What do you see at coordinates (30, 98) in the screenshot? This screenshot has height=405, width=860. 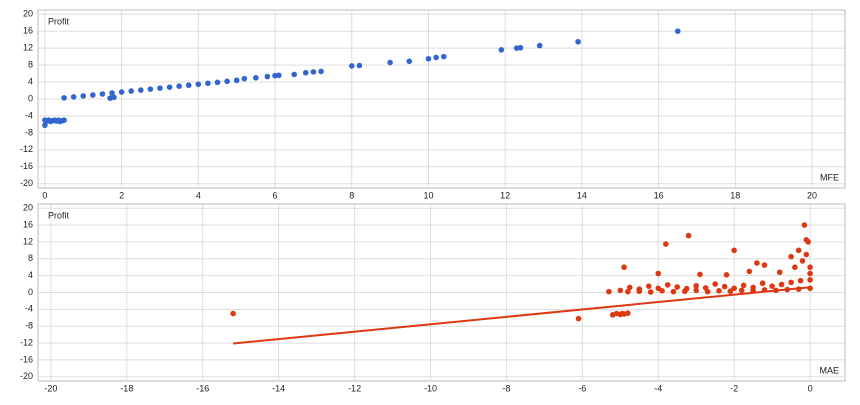 I see `y-tick-label: 0` at bounding box center [30, 98].